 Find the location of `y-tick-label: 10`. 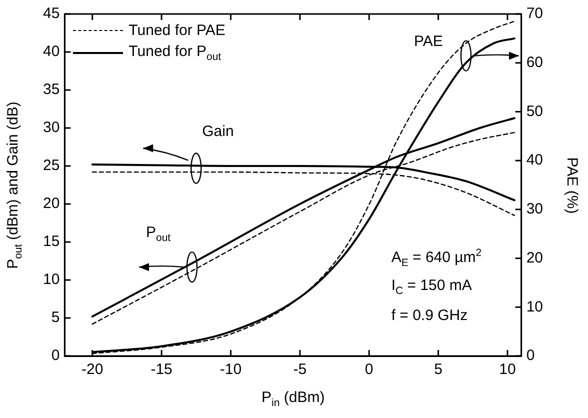

y-tick-label: 10 is located at coordinates (51, 279).